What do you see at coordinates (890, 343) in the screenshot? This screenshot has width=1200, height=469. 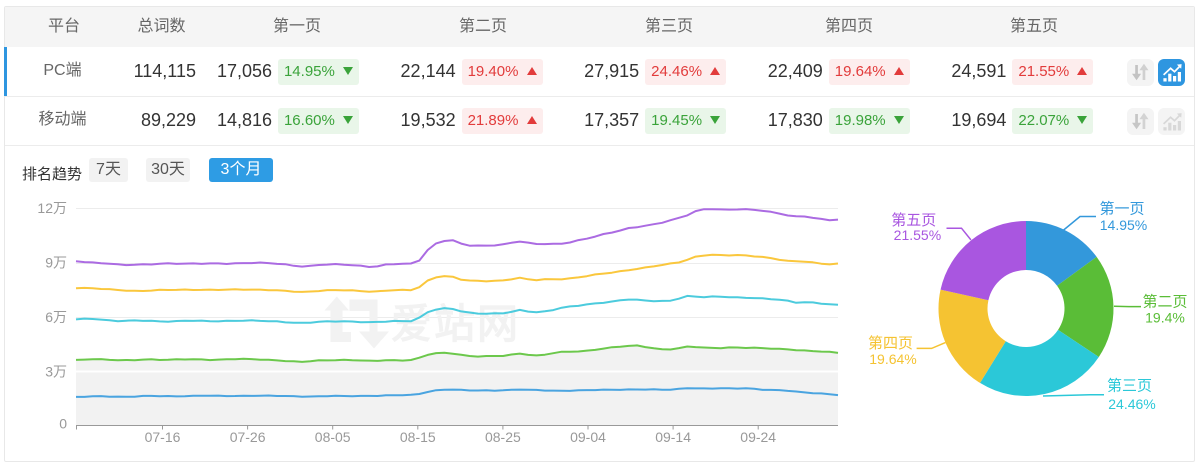 I see `svg-text: 第四页` at bounding box center [890, 343].